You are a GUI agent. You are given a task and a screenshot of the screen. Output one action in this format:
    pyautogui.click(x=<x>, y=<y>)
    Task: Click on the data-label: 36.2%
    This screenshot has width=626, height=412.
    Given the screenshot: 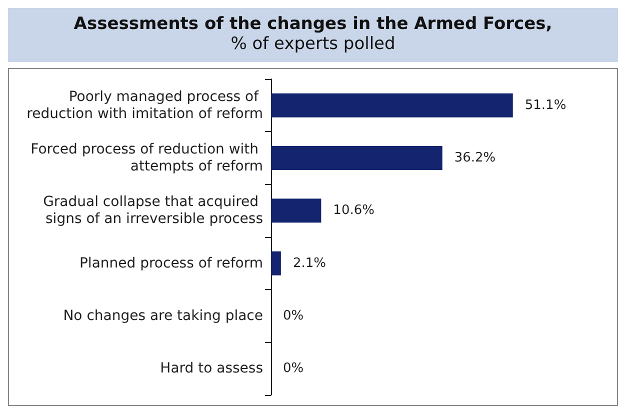 What is the action you would take?
    pyautogui.click(x=475, y=158)
    